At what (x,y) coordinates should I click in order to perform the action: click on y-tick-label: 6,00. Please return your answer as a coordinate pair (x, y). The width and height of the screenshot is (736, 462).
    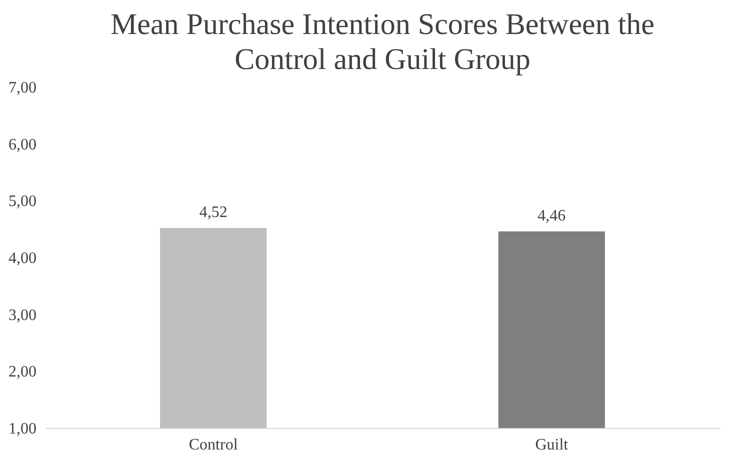
    Looking at the image, I should click on (22, 145).